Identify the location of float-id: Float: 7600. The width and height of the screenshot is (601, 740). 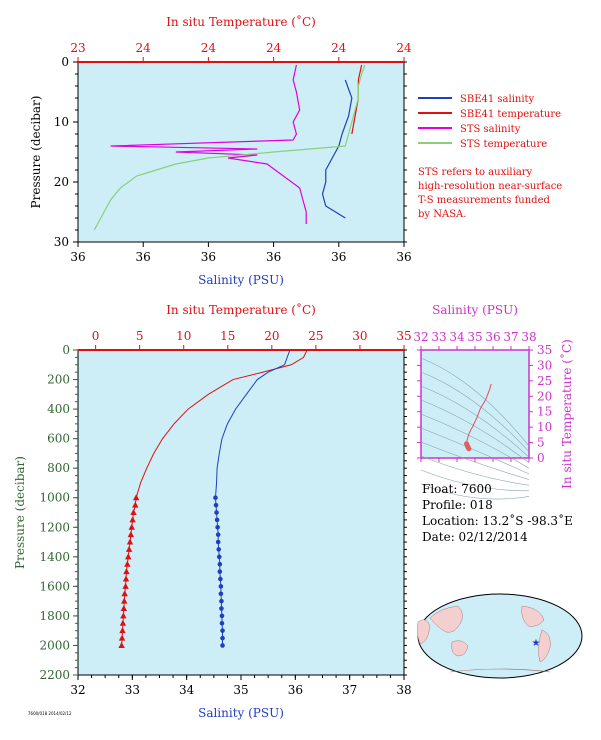
(457, 489).